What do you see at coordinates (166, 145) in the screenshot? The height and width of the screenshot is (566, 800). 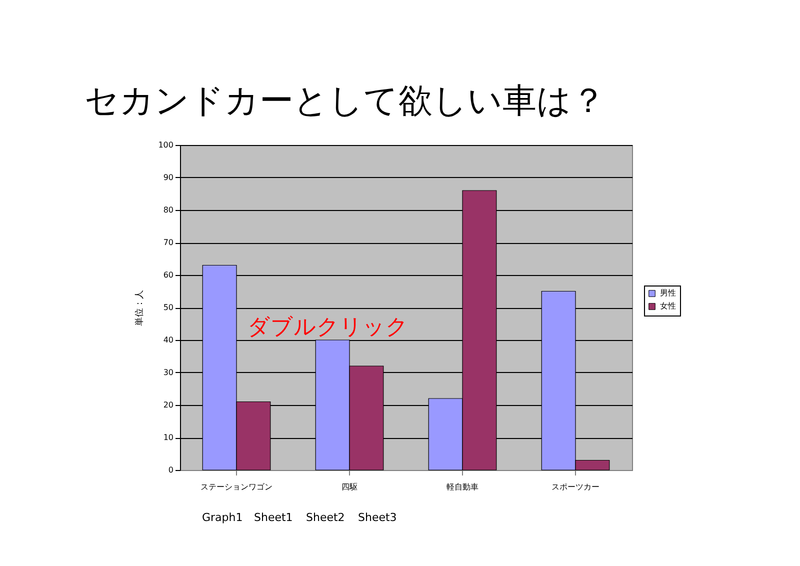 I see `y-tick-label: 100` at bounding box center [166, 145].